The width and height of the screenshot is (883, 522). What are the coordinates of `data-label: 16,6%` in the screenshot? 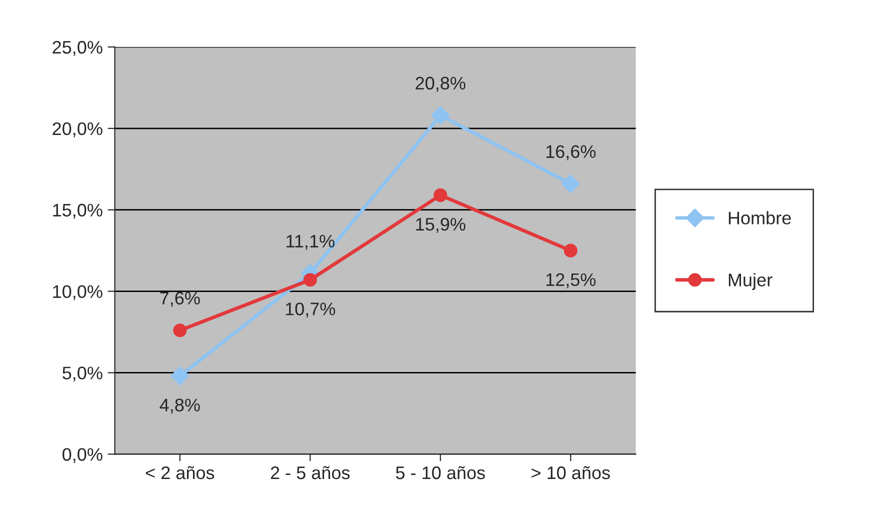 It's located at (571, 152).